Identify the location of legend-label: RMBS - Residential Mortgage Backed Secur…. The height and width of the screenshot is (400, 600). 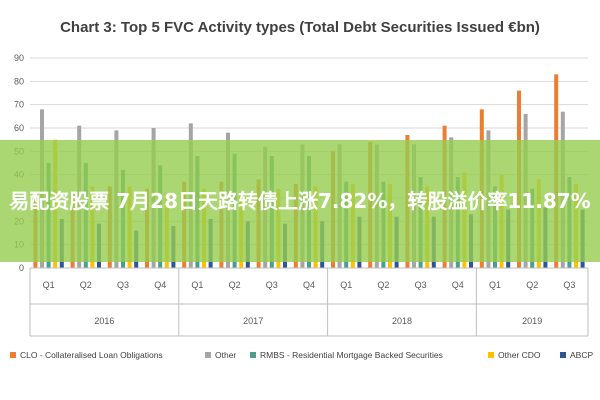
(351, 355).